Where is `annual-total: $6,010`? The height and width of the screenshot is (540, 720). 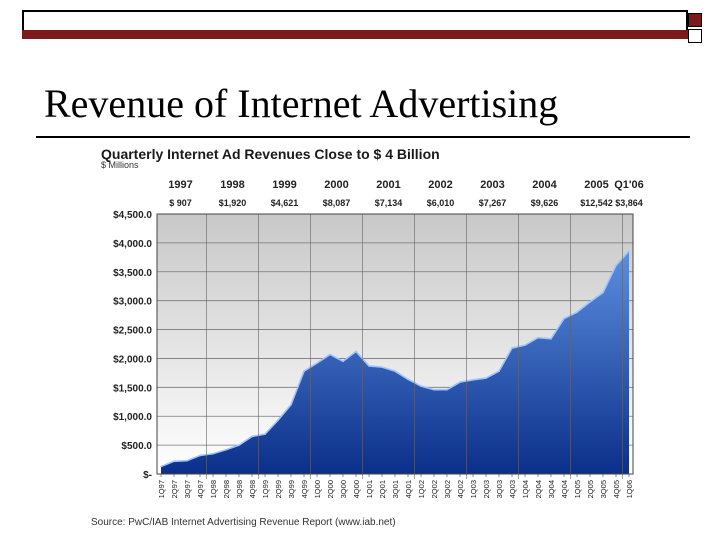
annual-total: $6,010 is located at coordinates (441, 203).